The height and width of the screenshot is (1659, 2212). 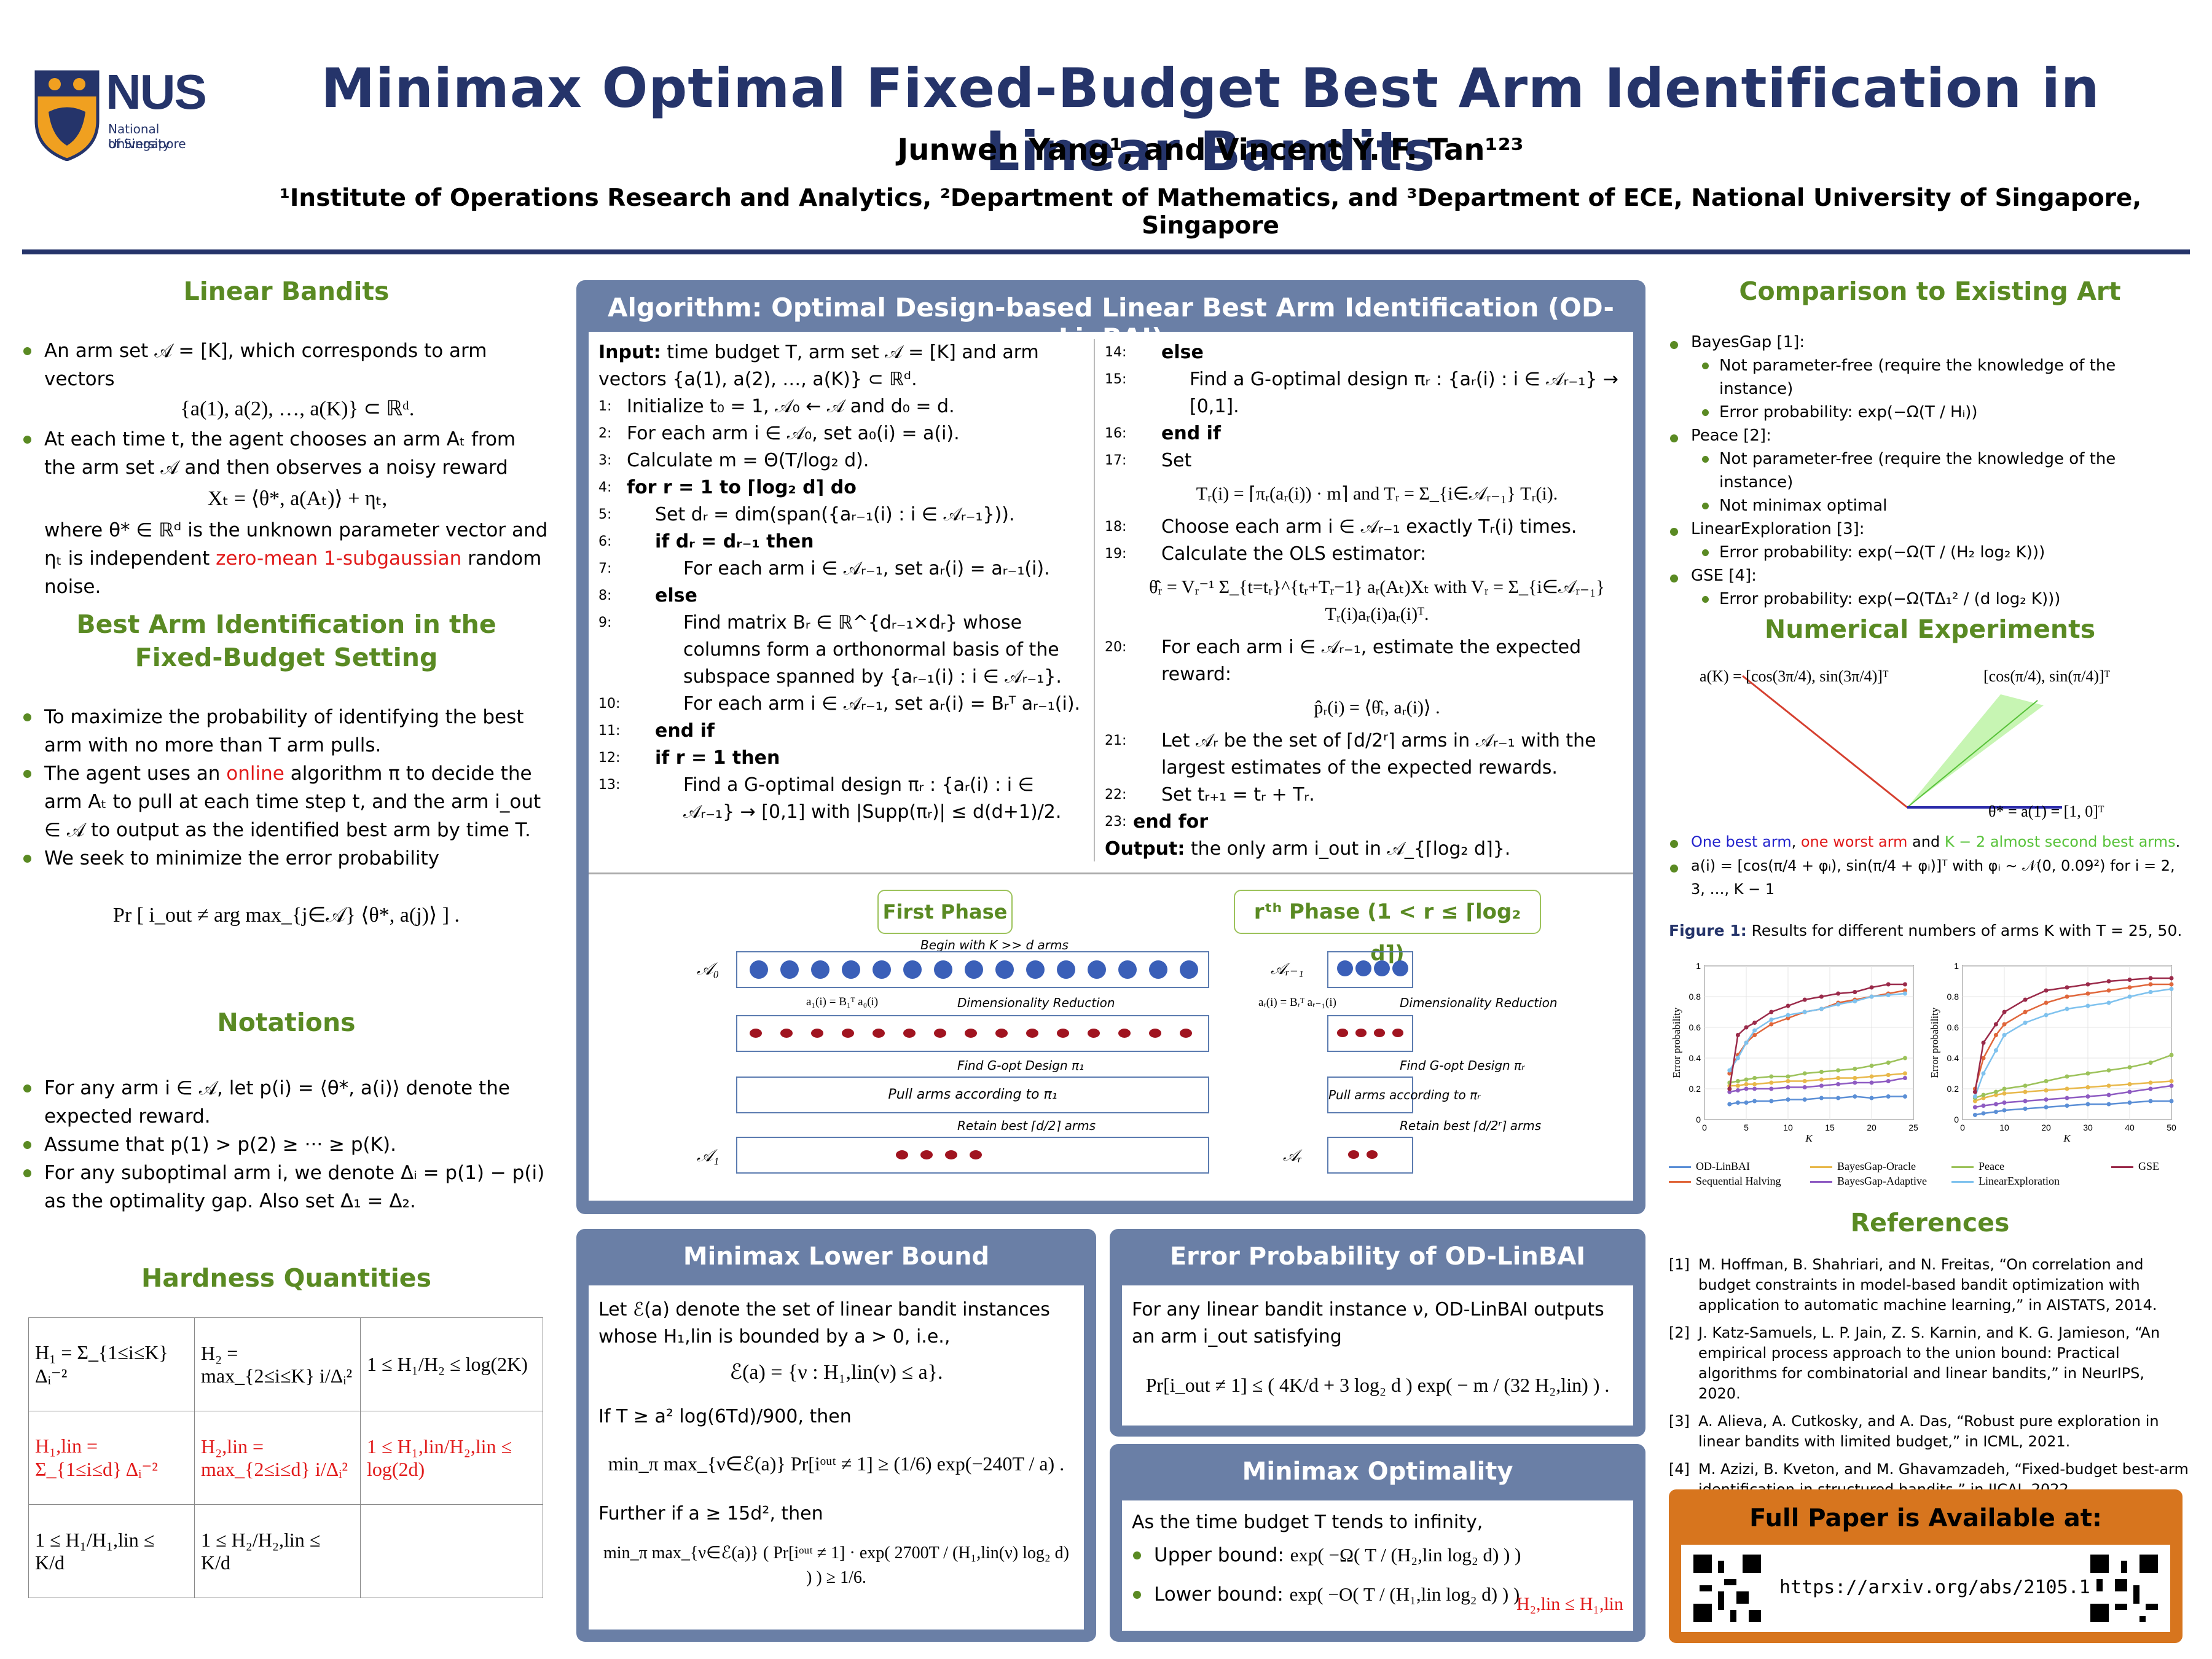 I want to click on num-b1-blue: One best arm, so click(x=1741, y=841).